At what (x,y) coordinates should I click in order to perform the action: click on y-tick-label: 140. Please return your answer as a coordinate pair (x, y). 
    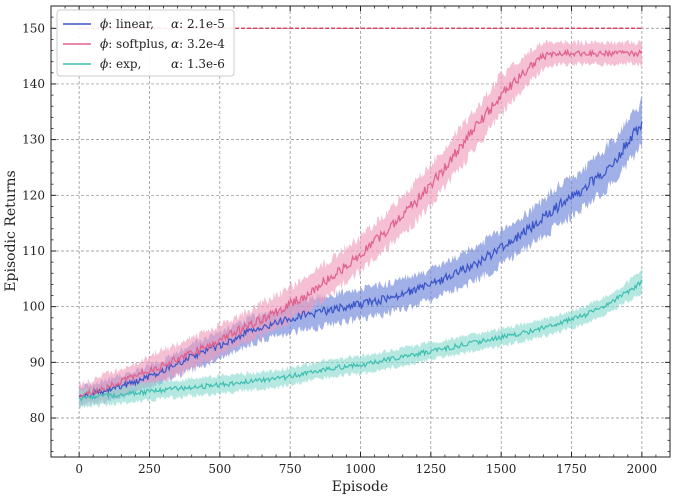
    Looking at the image, I should click on (33, 84).